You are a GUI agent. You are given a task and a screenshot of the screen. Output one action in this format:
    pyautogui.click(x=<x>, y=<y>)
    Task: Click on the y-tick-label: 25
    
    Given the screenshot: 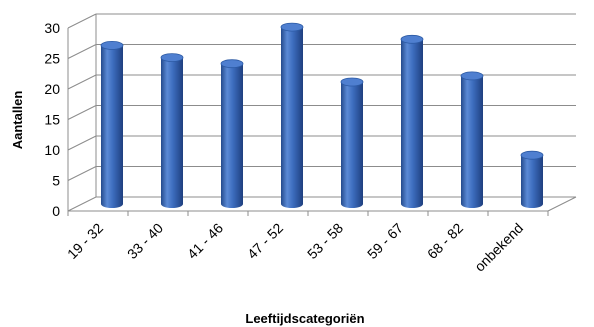 What is the action you would take?
    pyautogui.click(x=52, y=59)
    